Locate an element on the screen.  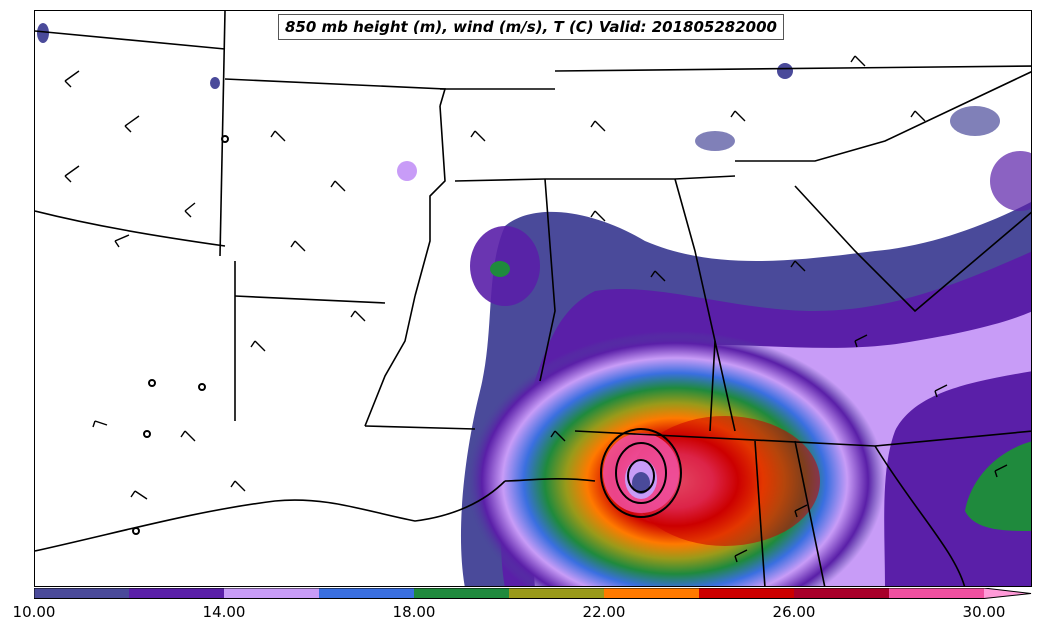
colorbar is located at coordinates (533, 593).